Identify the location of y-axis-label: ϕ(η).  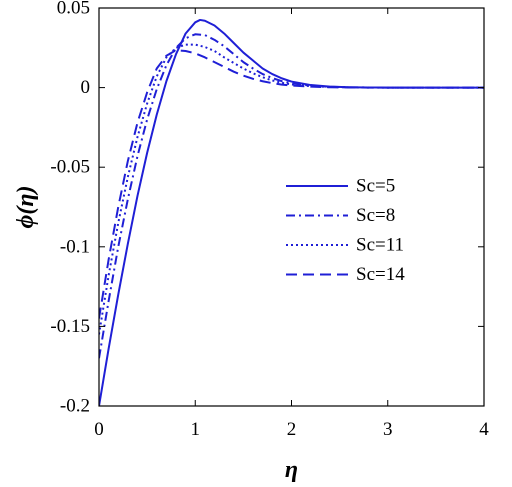
(26, 206).